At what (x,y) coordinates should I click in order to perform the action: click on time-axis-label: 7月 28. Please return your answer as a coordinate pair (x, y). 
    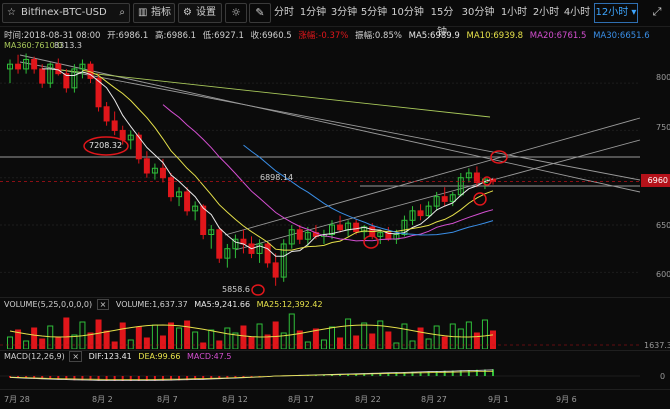
    Looking at the image, I should click on (17, 399).